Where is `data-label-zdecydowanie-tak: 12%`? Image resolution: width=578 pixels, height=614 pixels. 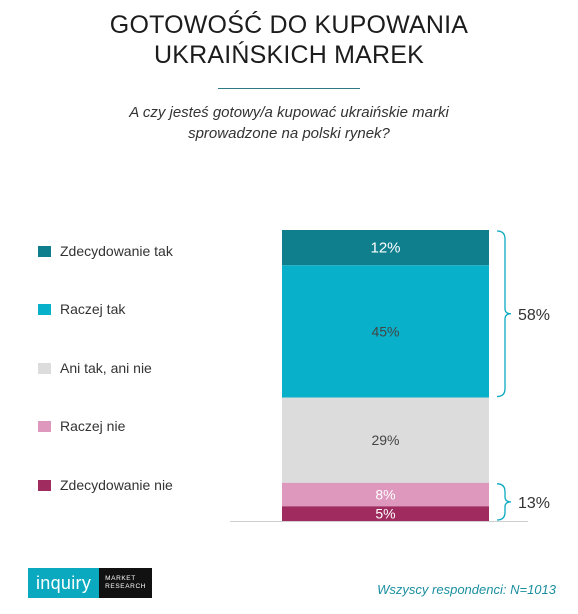 data-label-zdecydowanie-tak: 12% is located at coordinates (385, 248).